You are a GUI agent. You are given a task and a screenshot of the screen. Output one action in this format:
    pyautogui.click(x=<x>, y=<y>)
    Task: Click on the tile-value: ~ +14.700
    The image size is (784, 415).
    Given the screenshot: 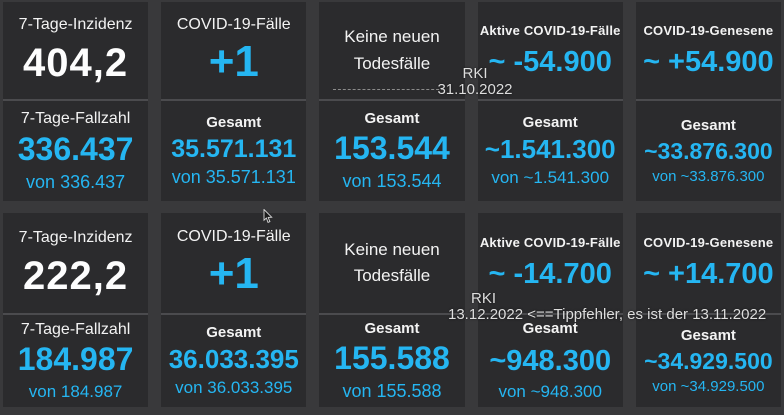 What is the action you would take?
    pyautogui.click(x=708, y=274)
    